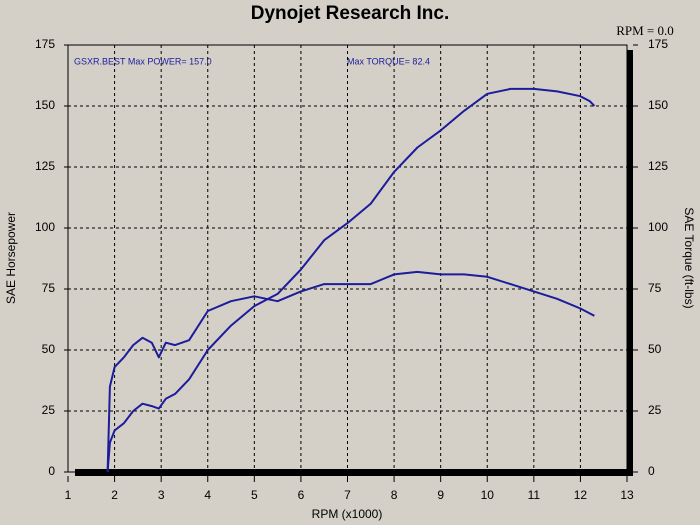 This screenshot has height=525, width=700. I want to click on y2-tick-label: 125, so click(658, 166).